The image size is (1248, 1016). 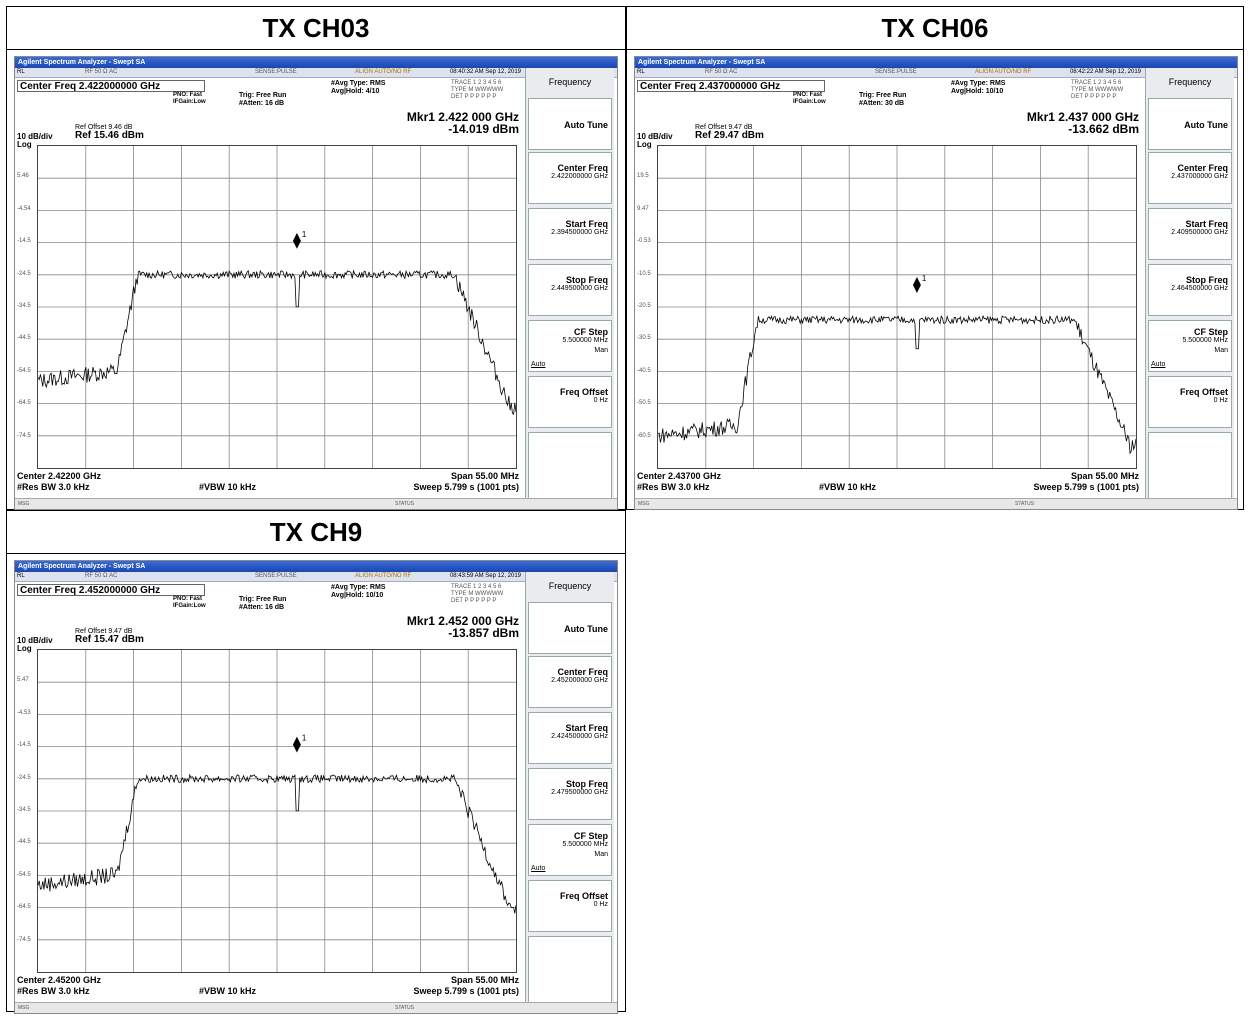 What do you see at coordinates (484, 476) in the screenshot?
I see `span-readout: Span 55.00 MHz` at bounding box center [484, 476].